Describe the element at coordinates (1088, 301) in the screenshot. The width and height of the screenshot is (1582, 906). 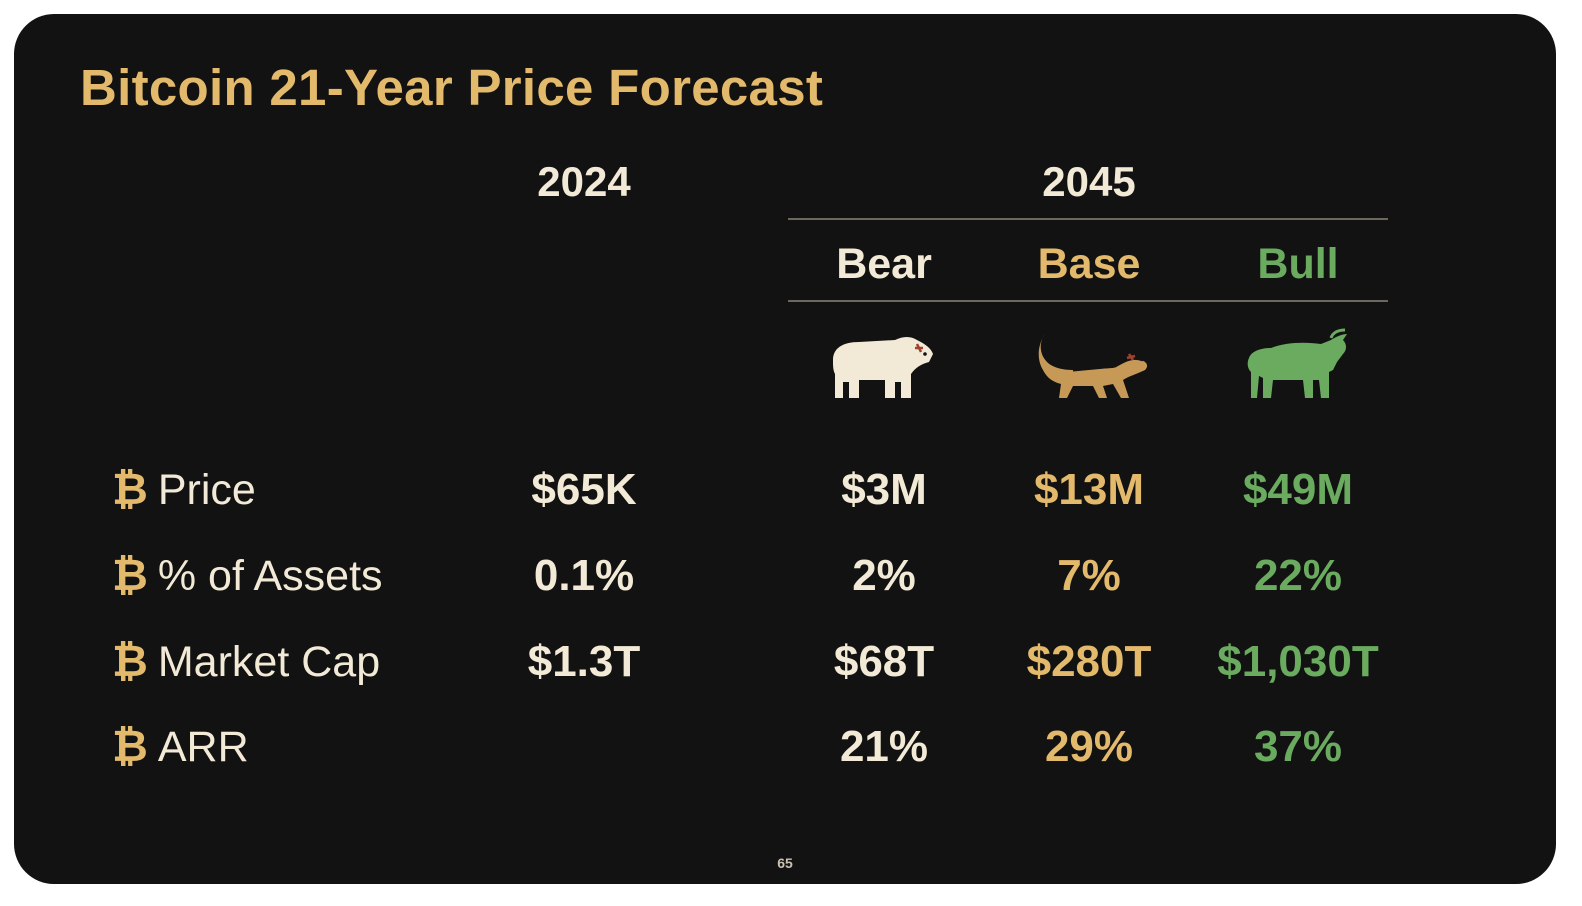
I see `header-divider-bottom` at that location.